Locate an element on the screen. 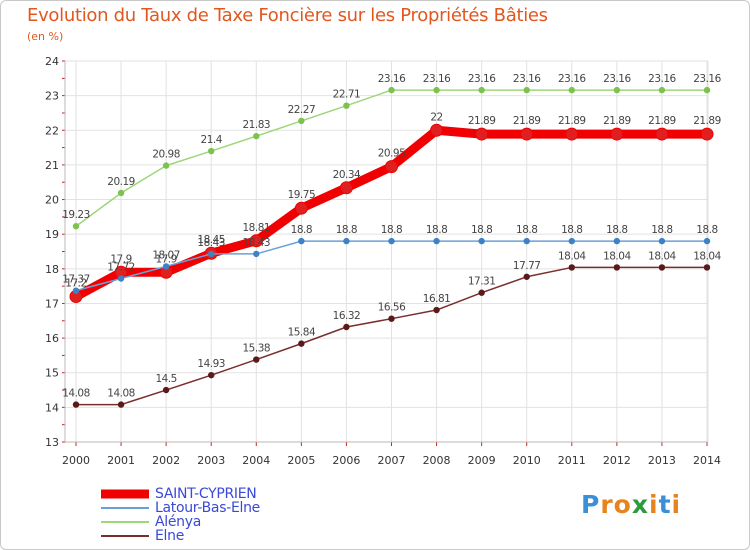  data-label-elne: 15.38 is located at coordinates (257, 349).